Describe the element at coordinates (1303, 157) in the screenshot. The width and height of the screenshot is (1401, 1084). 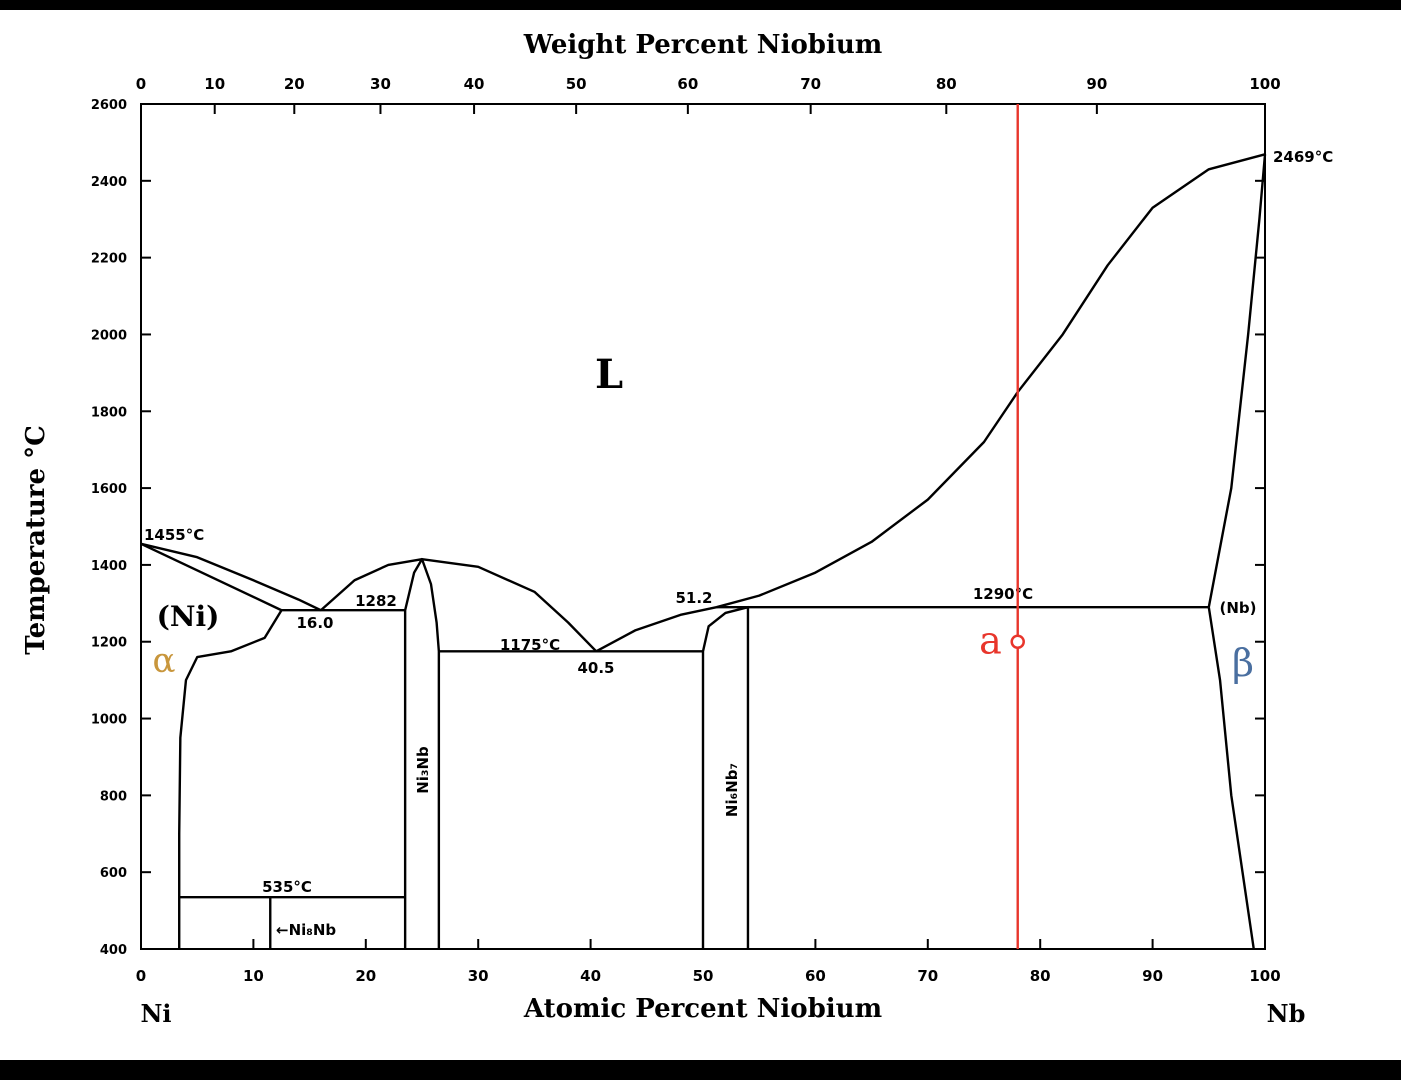
I see `annotation: 2469°C` at that location.